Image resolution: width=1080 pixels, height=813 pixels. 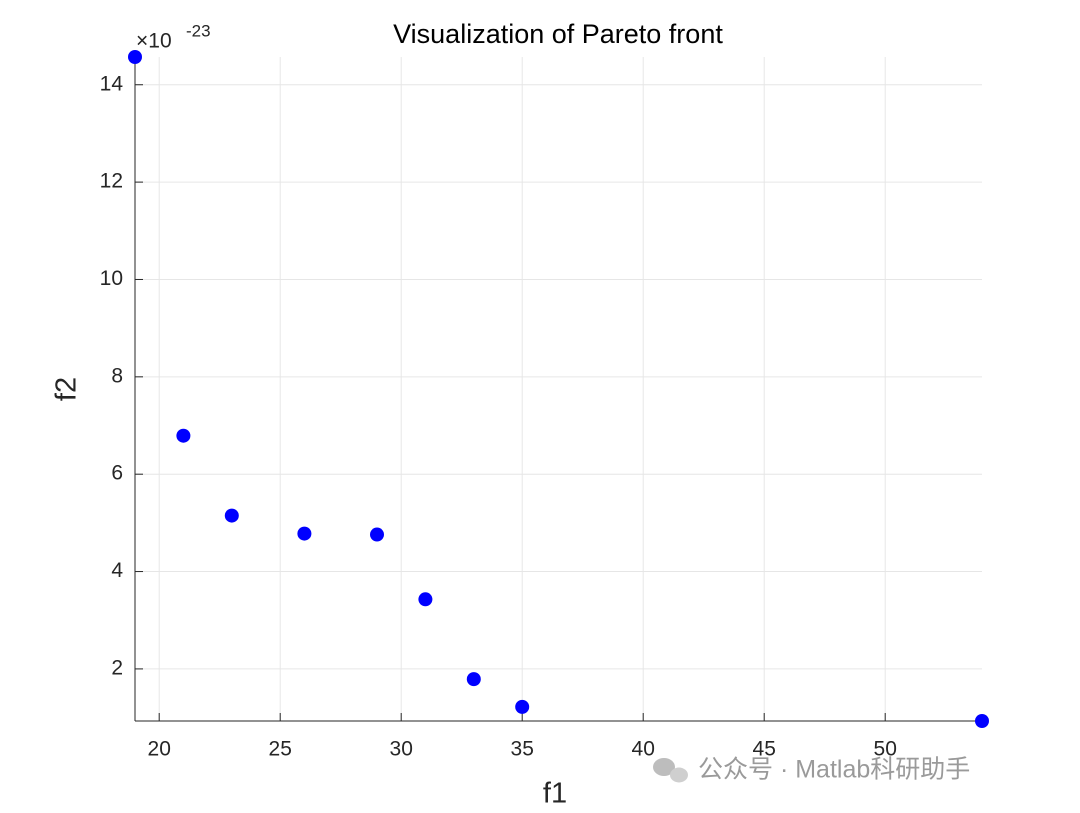 What do you see at coordinates (885, 749) in the screenshot?
I see `x-tick-label: 50` at bounding box center [885, 749].